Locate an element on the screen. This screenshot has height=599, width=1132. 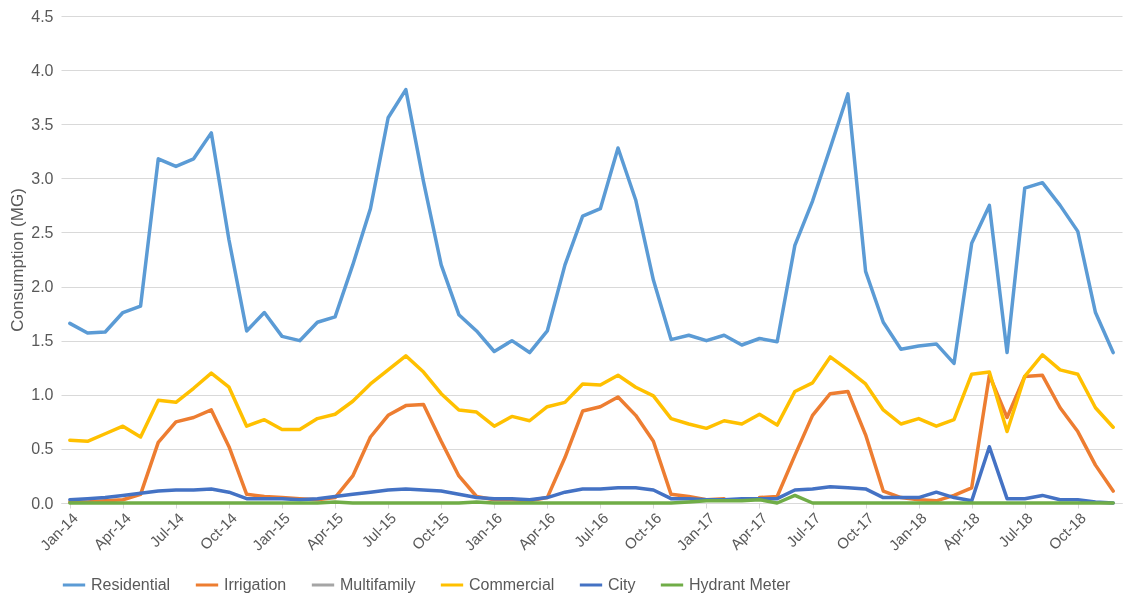
y-tick-label: 0.5 is located at coordinates (42, 449).